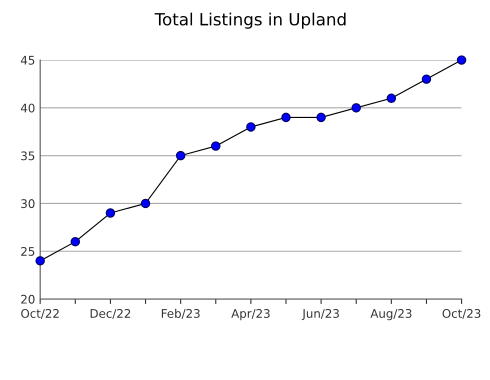 The image size is (490, 380). What do you see at coordinates (181, 313) in the screenshot?
I see `x-tick-label: Feb/23` at bounding box center [181, 313].